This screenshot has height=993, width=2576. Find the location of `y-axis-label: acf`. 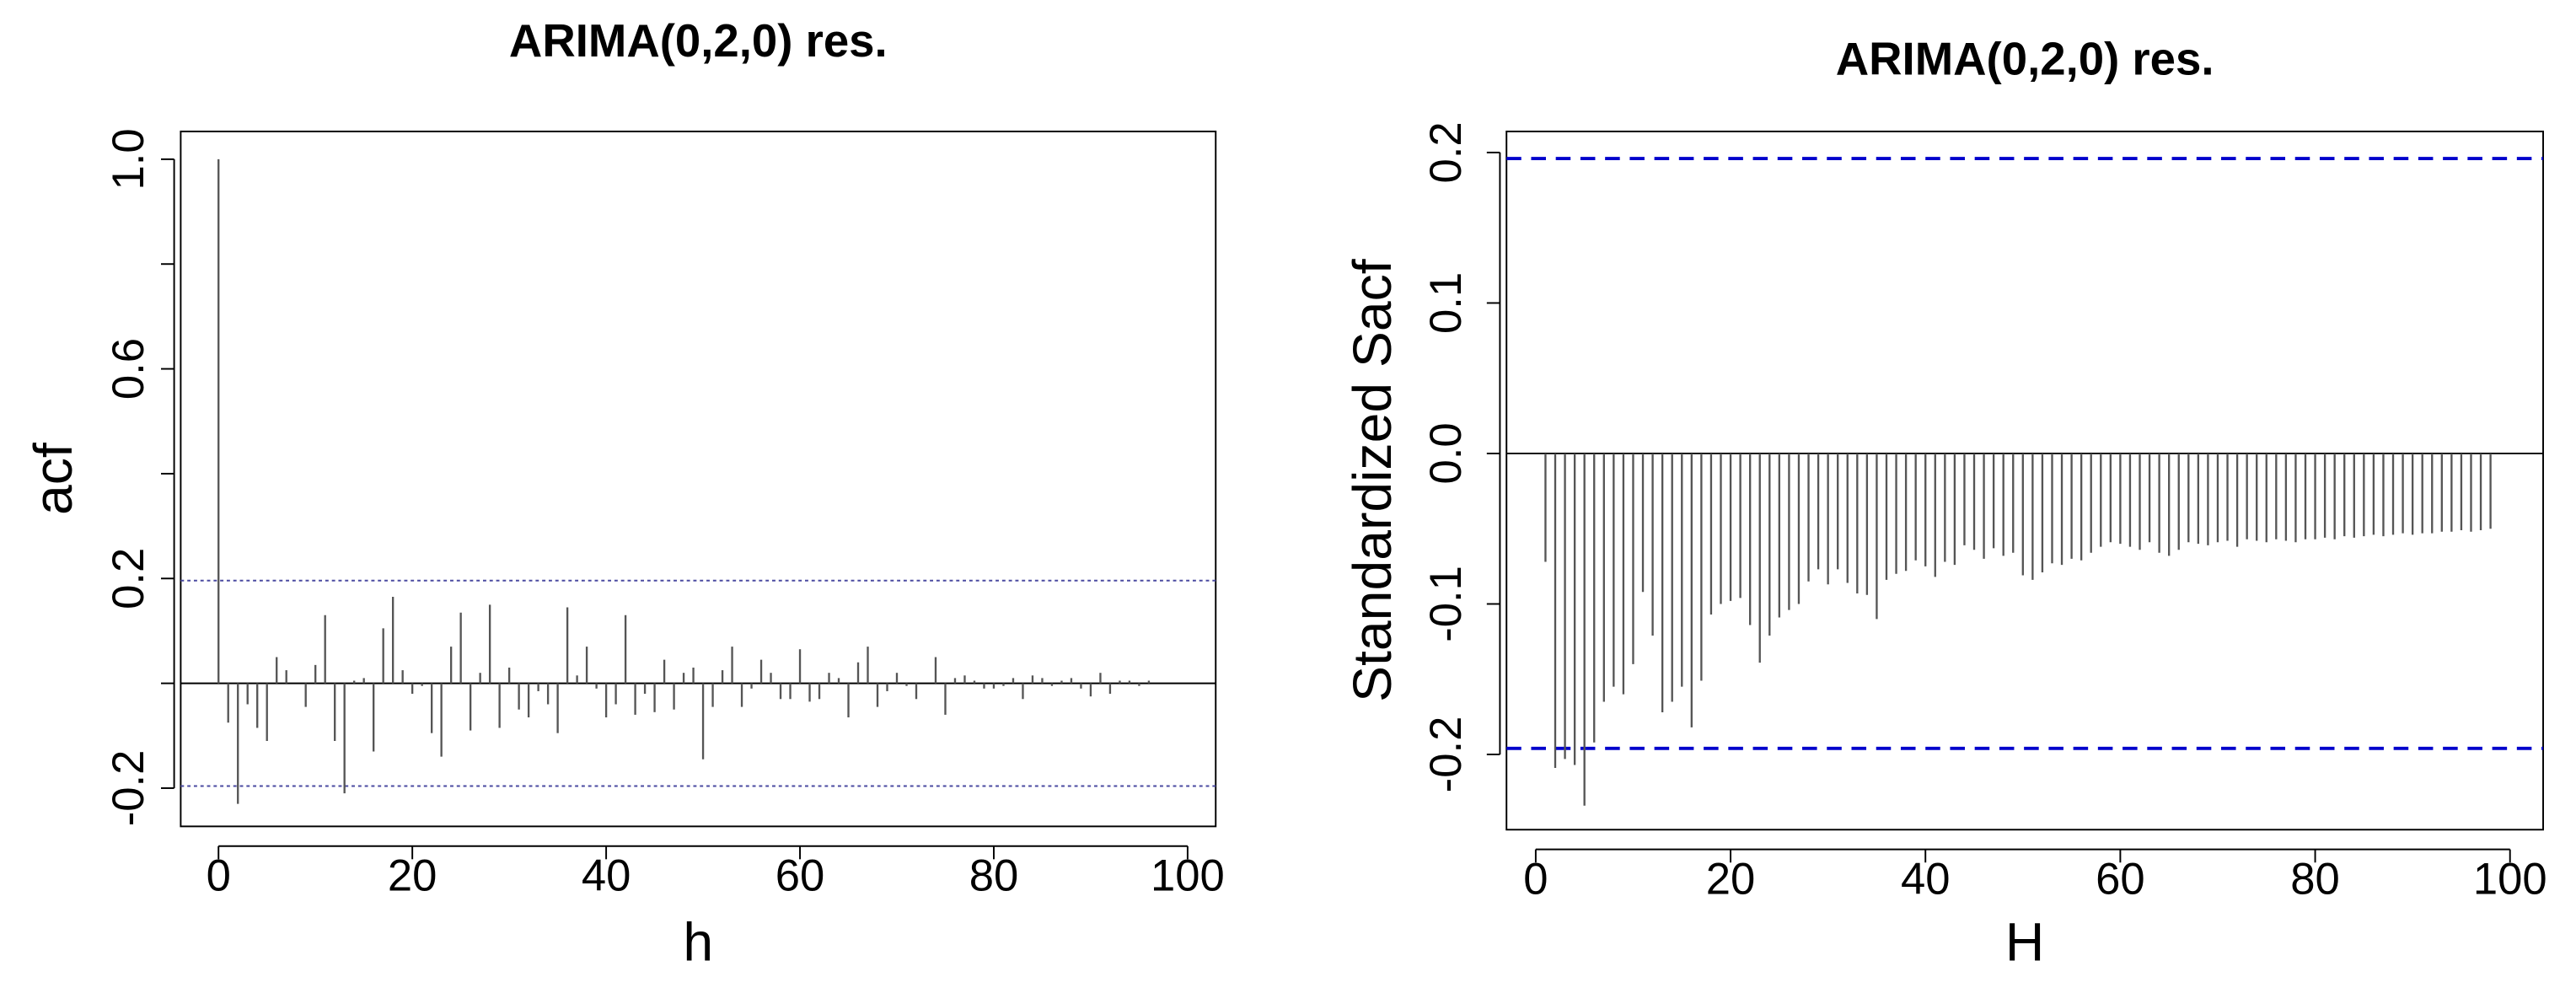

y-axis-label: acf is located at coordinates (53, 479).